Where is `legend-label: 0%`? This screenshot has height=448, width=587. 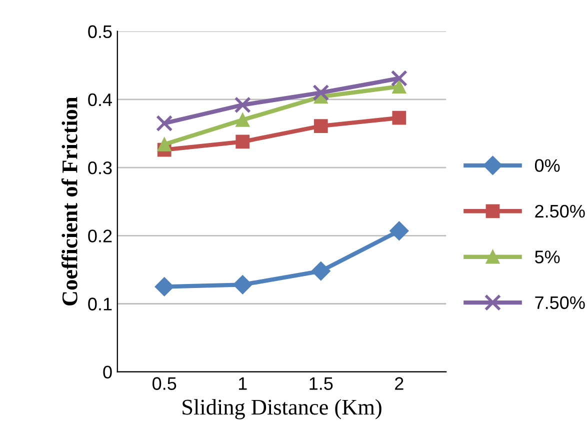
legend-label: 0% is located at coordinates (547, 165).